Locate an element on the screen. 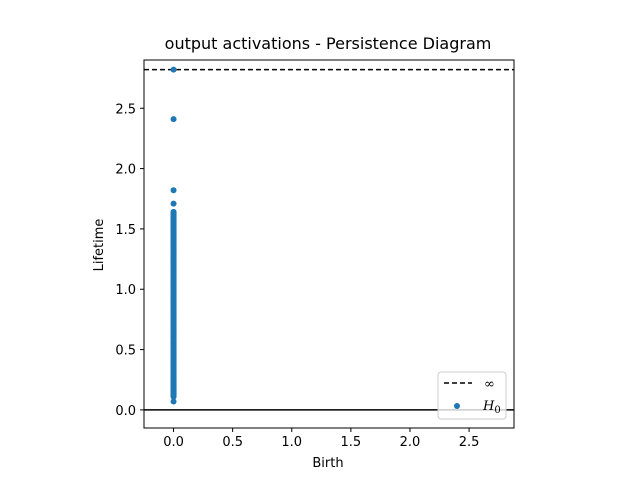 This screenshot has height=480, width=640. legend-h0-swatch is located at coordinates (457, 406).